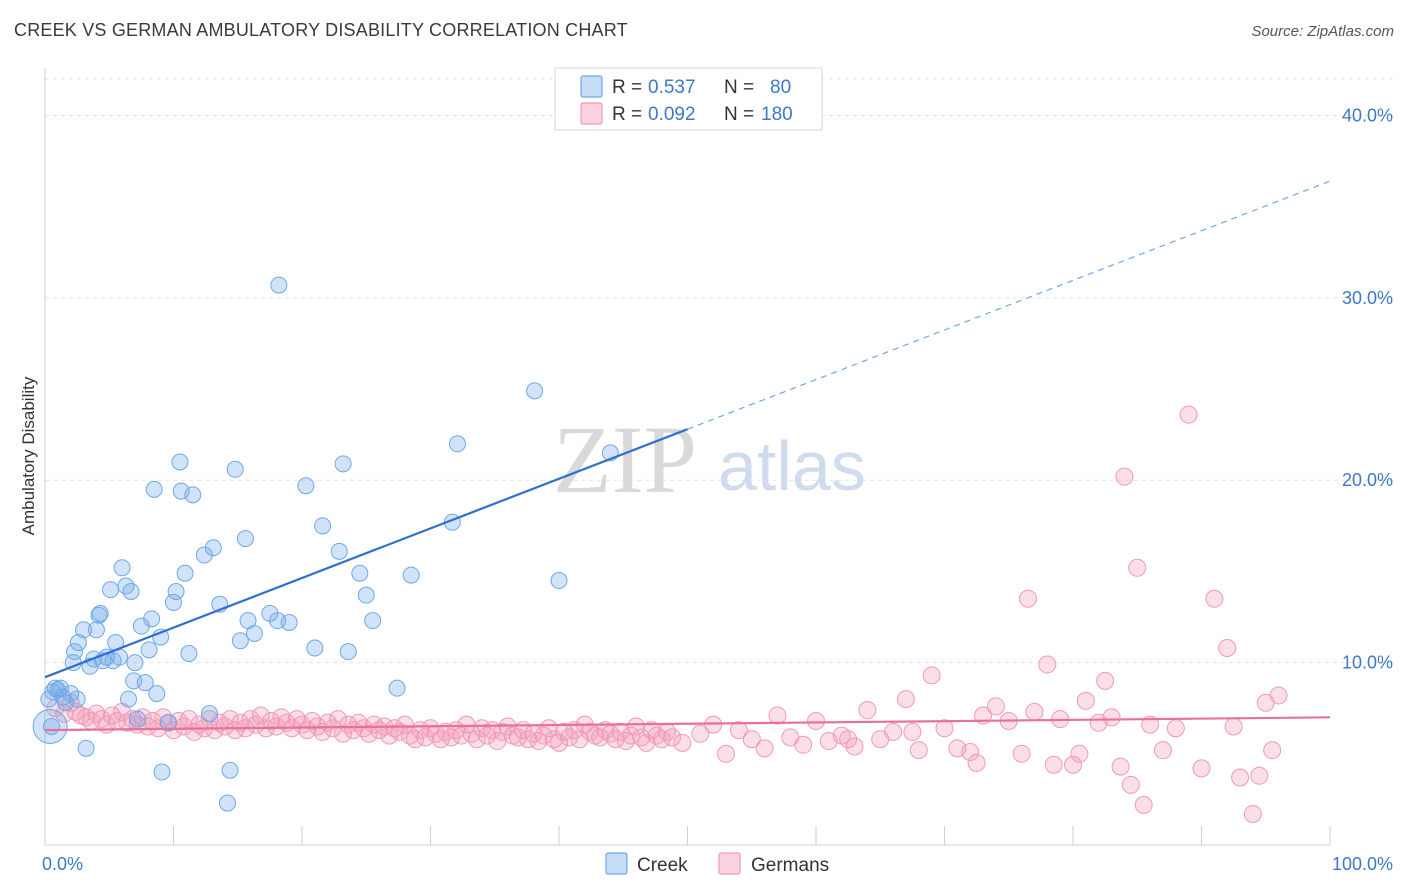 Image resolution: width=1406 pixels, height=892 pixels. I want to click on y-tick-label-1: 20.0%, so click(1367, 480).